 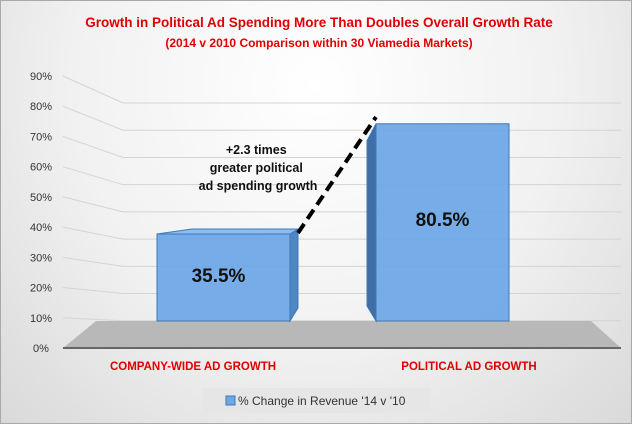 I want to click on y-tick-label: 40%, so click(x=41, y=228).